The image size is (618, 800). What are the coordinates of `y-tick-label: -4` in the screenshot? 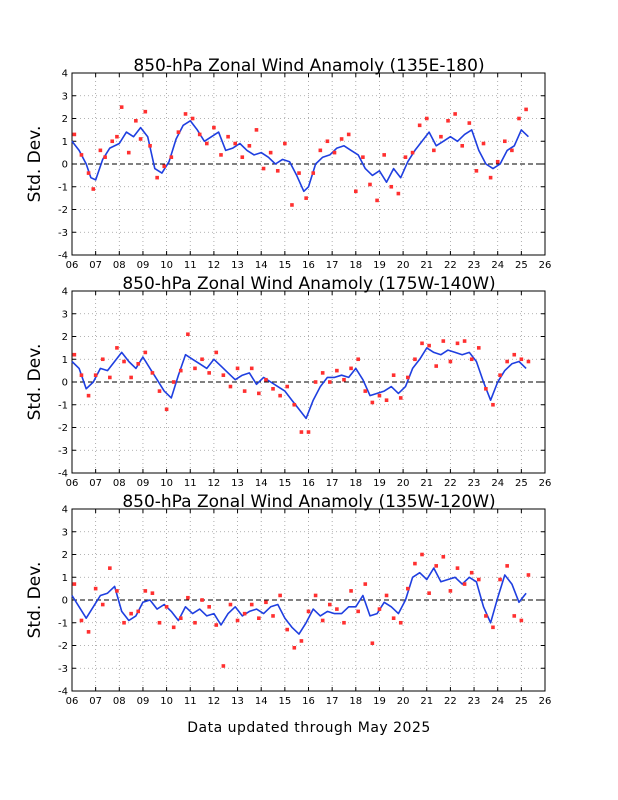 It's located at (63, 474).